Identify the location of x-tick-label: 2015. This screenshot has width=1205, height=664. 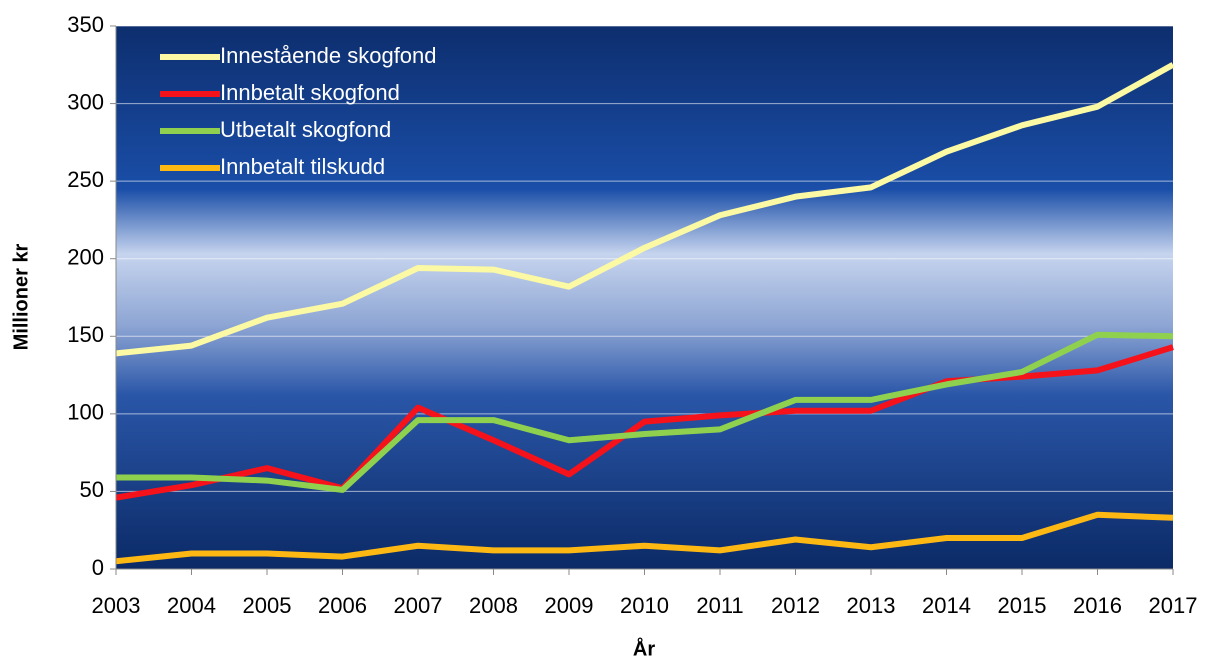
(1022, 605).